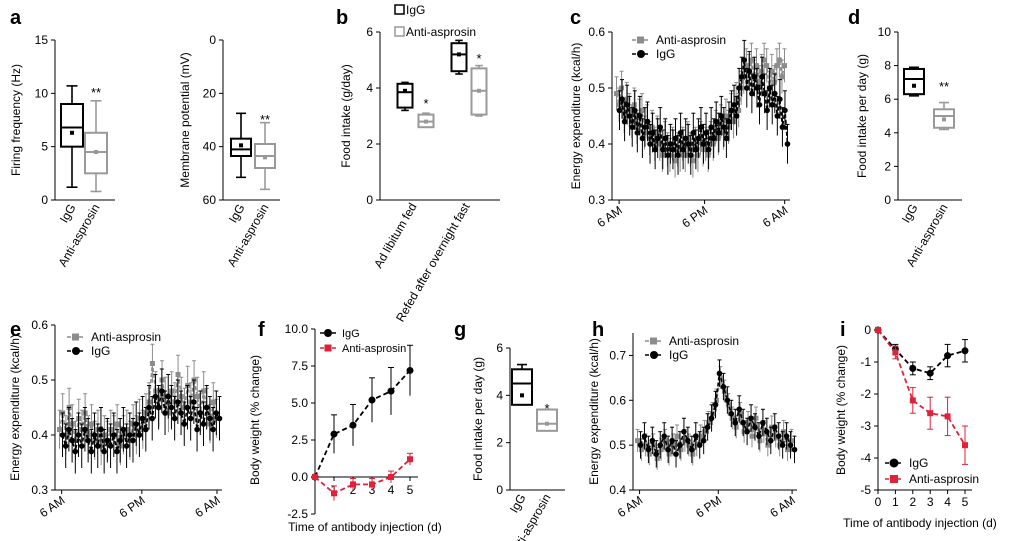  I want to click on y-tick-label: 0.5, so click(596, 88).